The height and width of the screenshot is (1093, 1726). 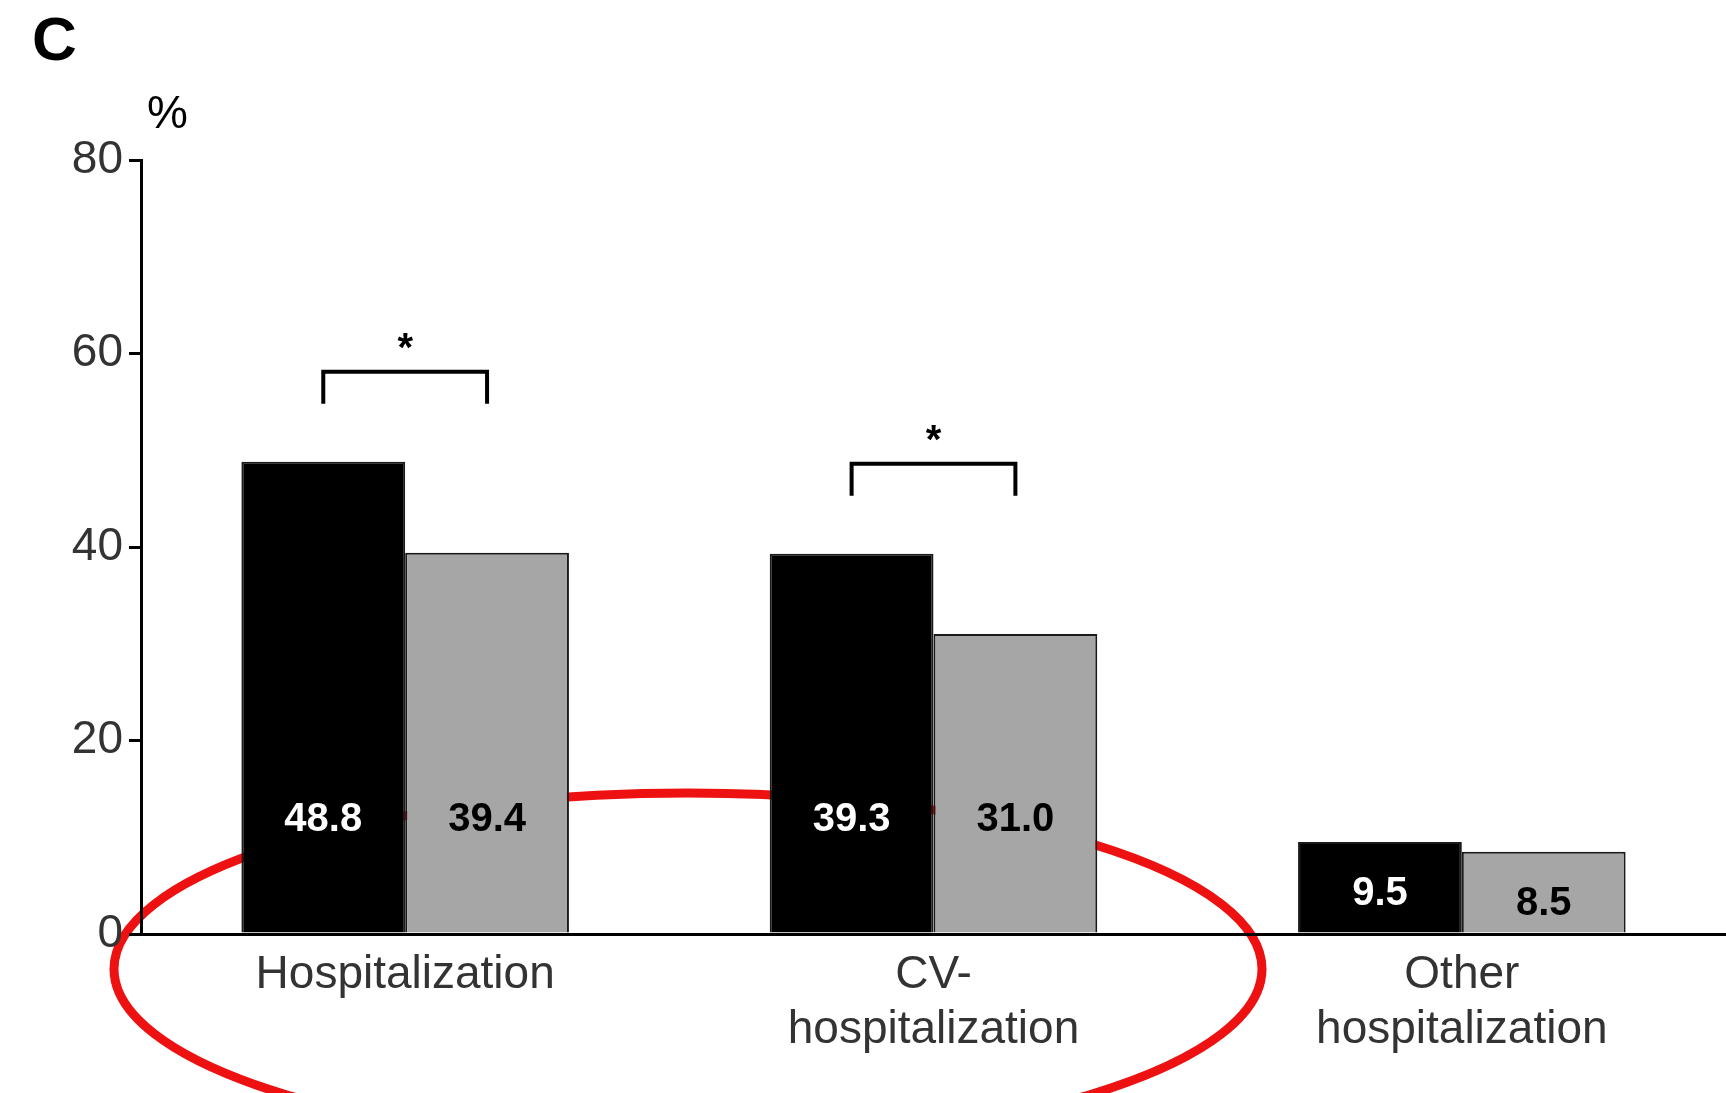 I want to click on chart-title: C, so click(x=54, y=39).